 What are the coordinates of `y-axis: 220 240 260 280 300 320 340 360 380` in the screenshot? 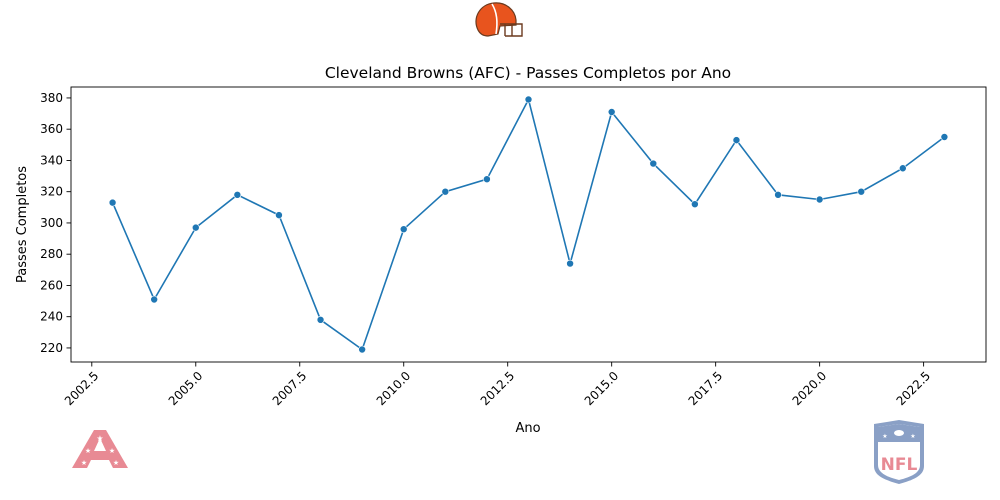 It's located at (55, 223).